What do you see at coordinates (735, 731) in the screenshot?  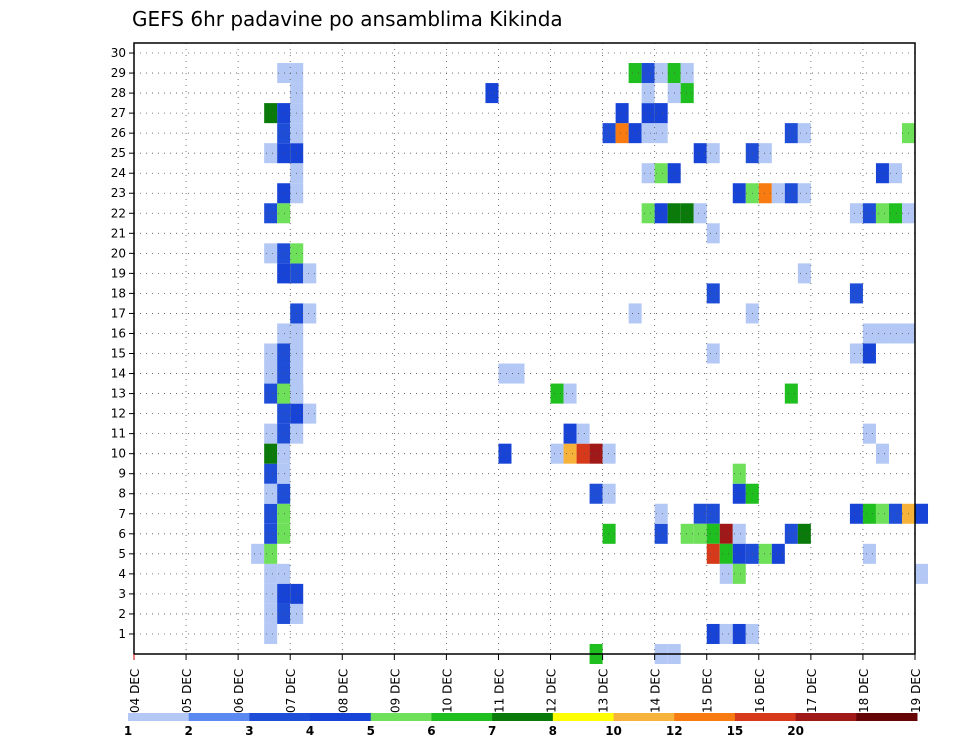 I see `colorbar-label: 15` at bounding box center [735, 731].